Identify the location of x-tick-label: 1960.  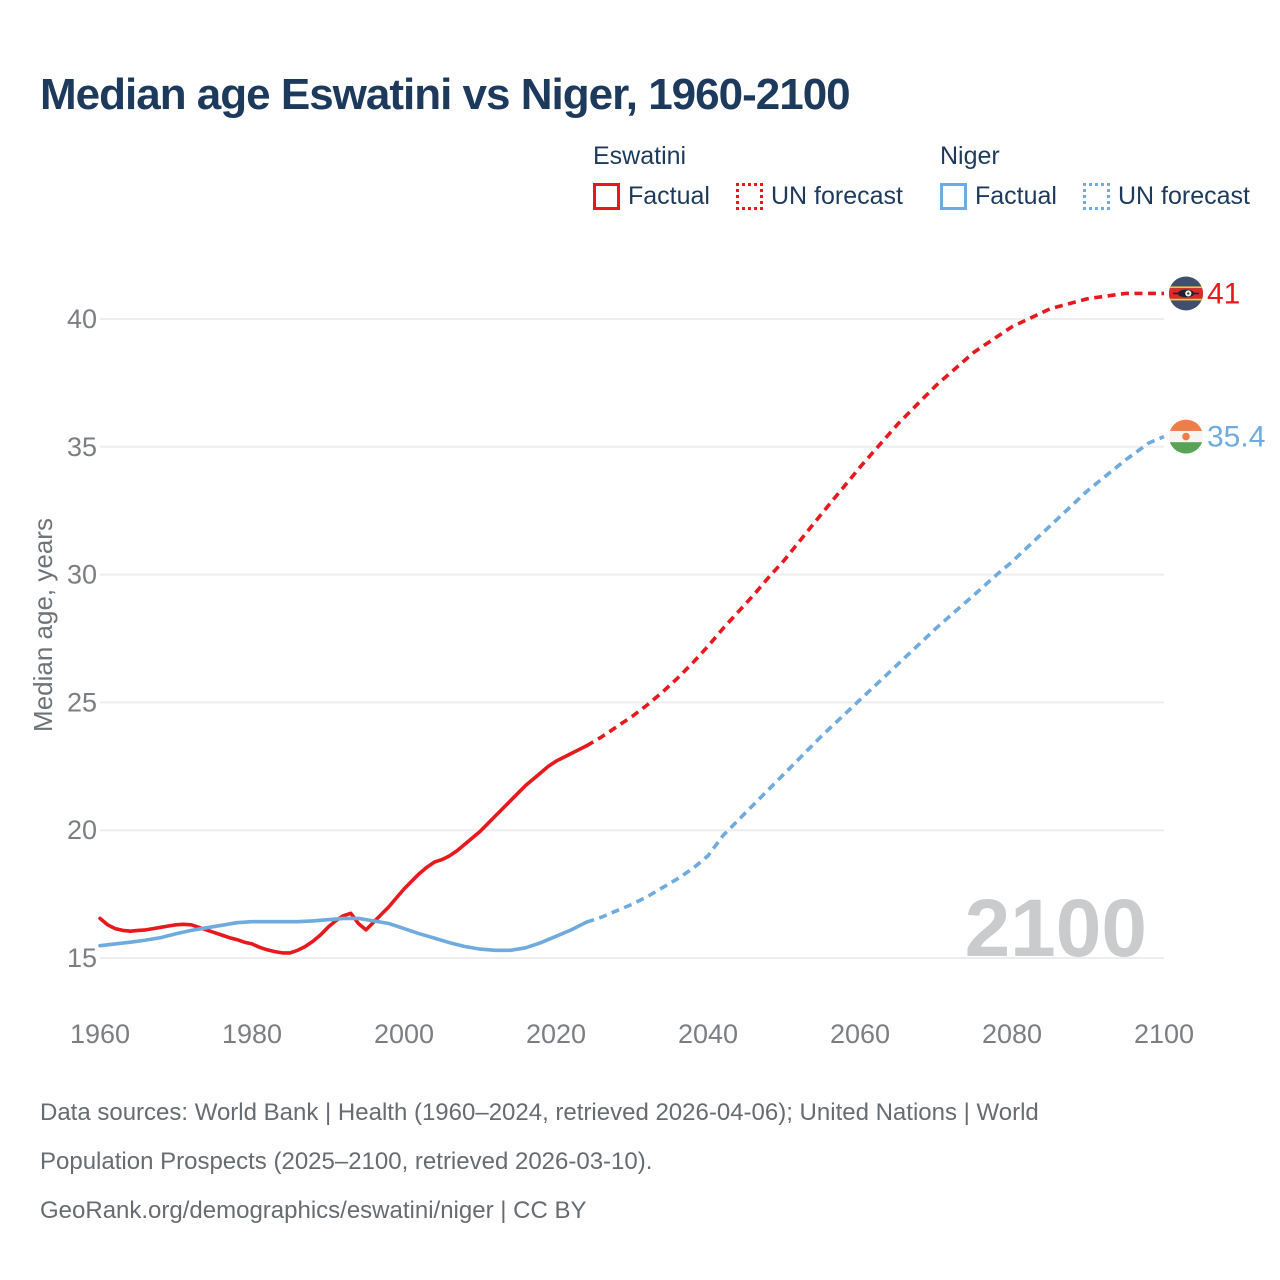
(100, 1034).